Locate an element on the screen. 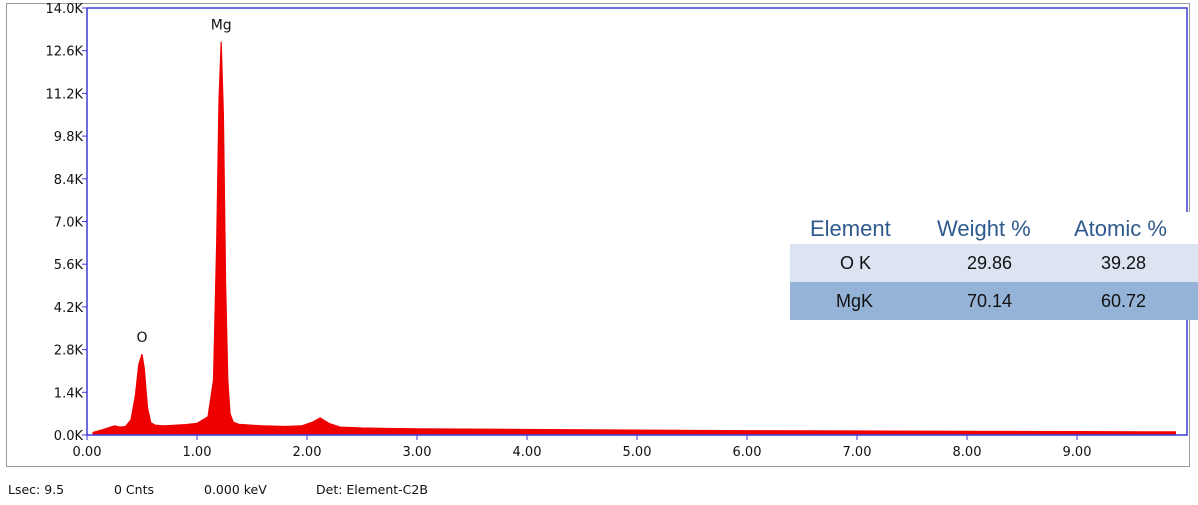  y-tick-label: 7.0K is located at coordinates (69, 223).